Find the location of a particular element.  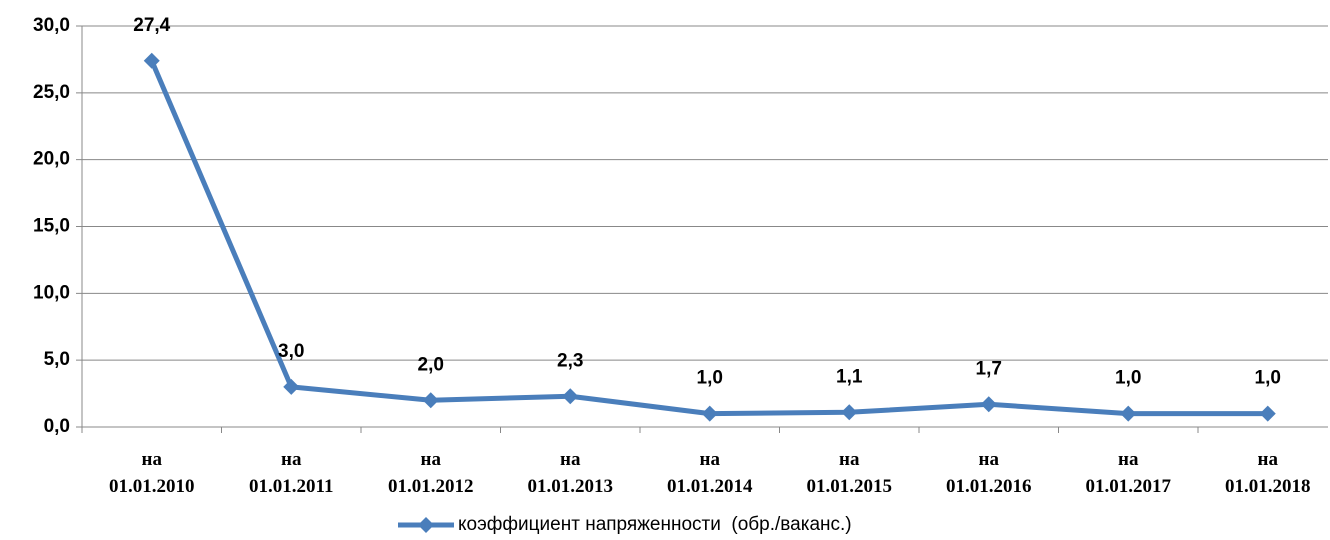

y-tick-label: 5,0 is located at coordinates (57, 359).